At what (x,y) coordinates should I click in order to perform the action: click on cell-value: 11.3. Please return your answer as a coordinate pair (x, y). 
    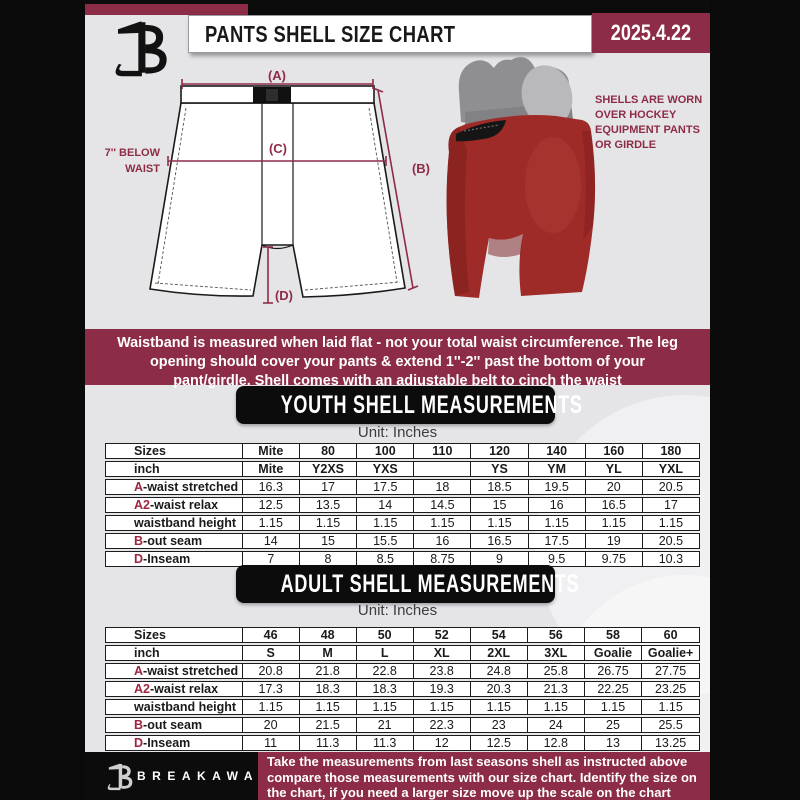
    Looking at the image, I should click on (385, 743).